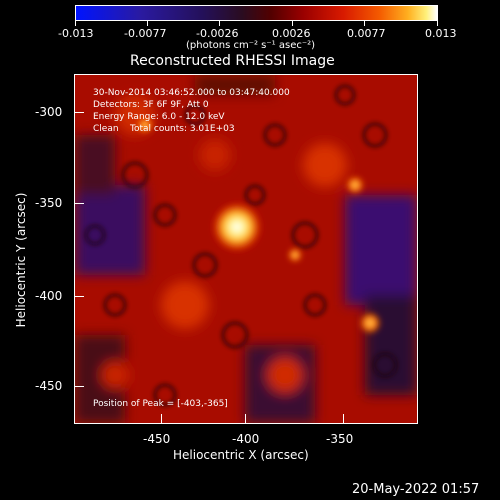 Image resolution: width=500 pixels, height=500 pixels. What do you see at coordinates (246, 439) in the screenshot?
I see `x-tick-label: -400` at bounding box center [246, 439].